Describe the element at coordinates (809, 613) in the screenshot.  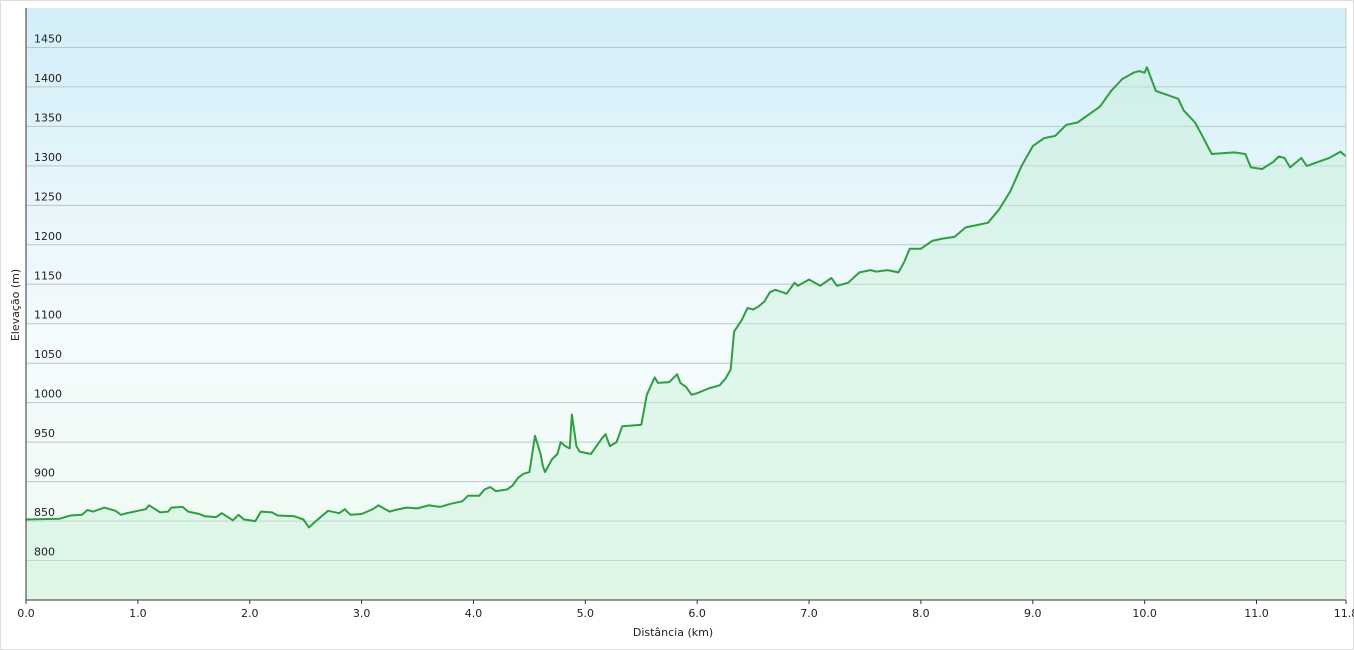
I see `x-tick-label: 7.0` at that location.